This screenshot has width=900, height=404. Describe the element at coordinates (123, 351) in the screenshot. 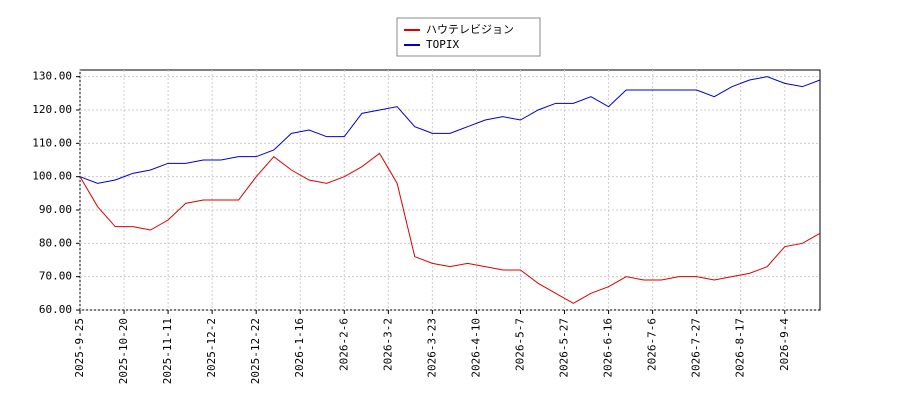

I see `x-tick-label: 2025-10-20` at that location.